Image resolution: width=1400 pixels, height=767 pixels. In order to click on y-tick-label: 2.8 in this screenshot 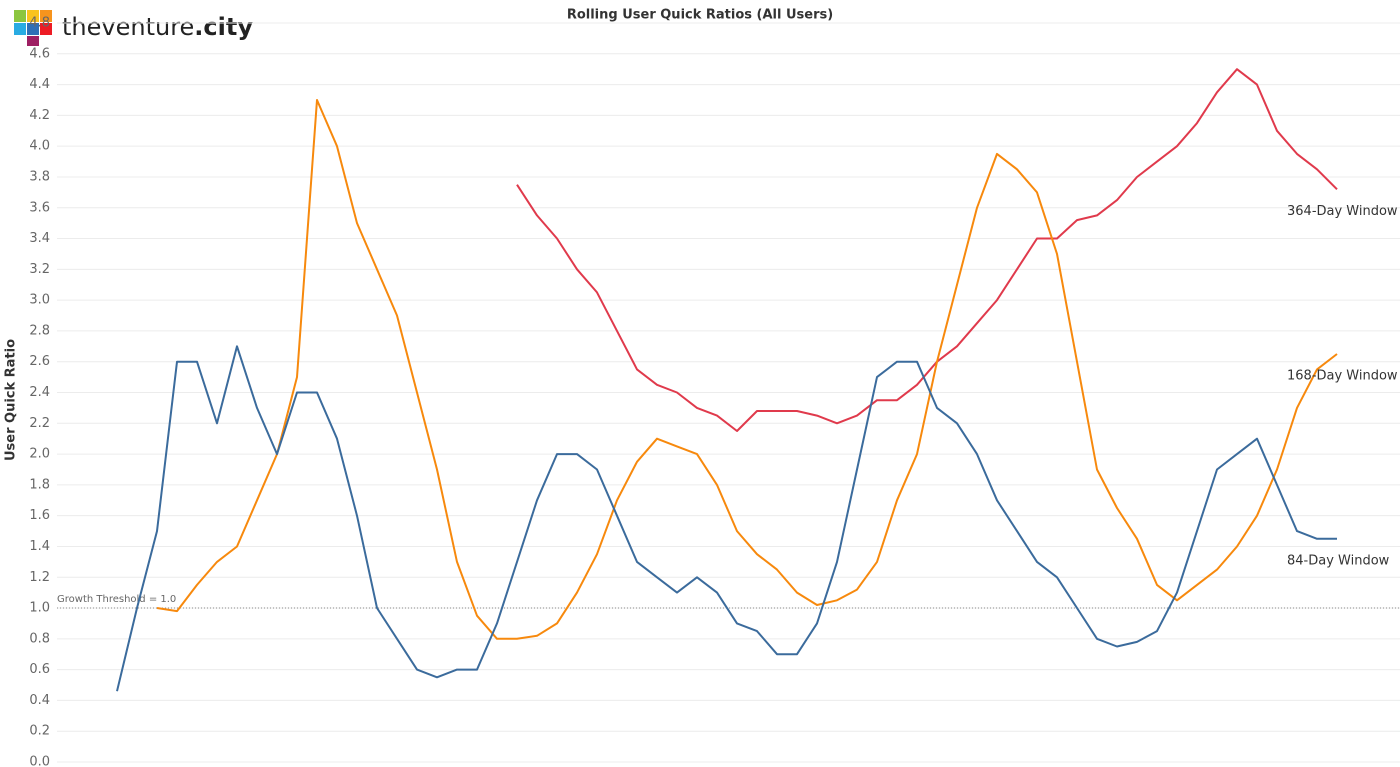, I will do `click(39, 330)`.